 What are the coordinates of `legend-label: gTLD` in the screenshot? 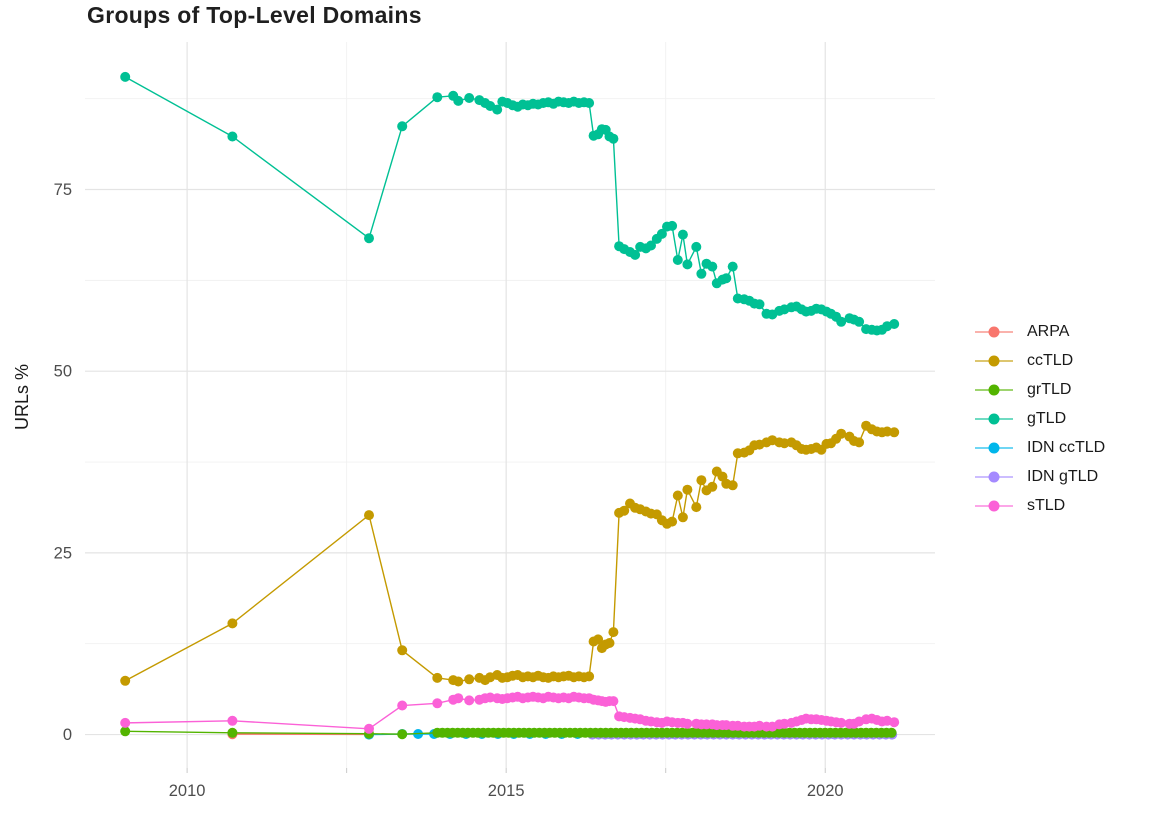 It's located at (1047, 418).